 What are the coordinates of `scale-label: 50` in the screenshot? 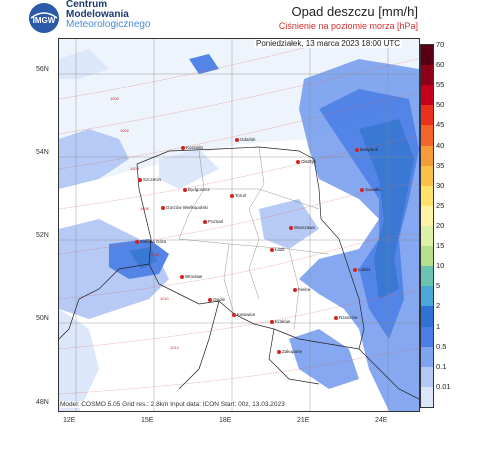 It's located at (440, 105).